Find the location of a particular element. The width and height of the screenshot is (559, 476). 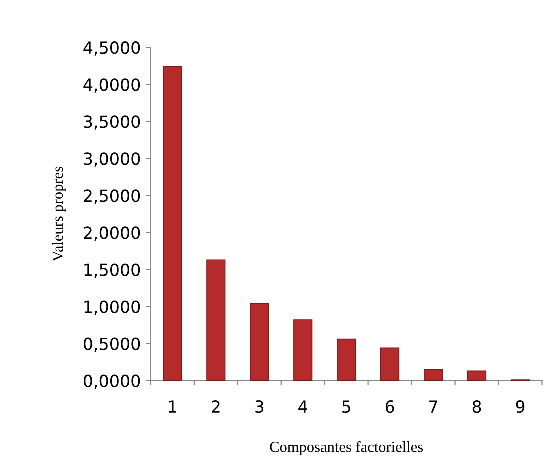

y-tick-label: 4,5000 is located at coordinates (112, 49).